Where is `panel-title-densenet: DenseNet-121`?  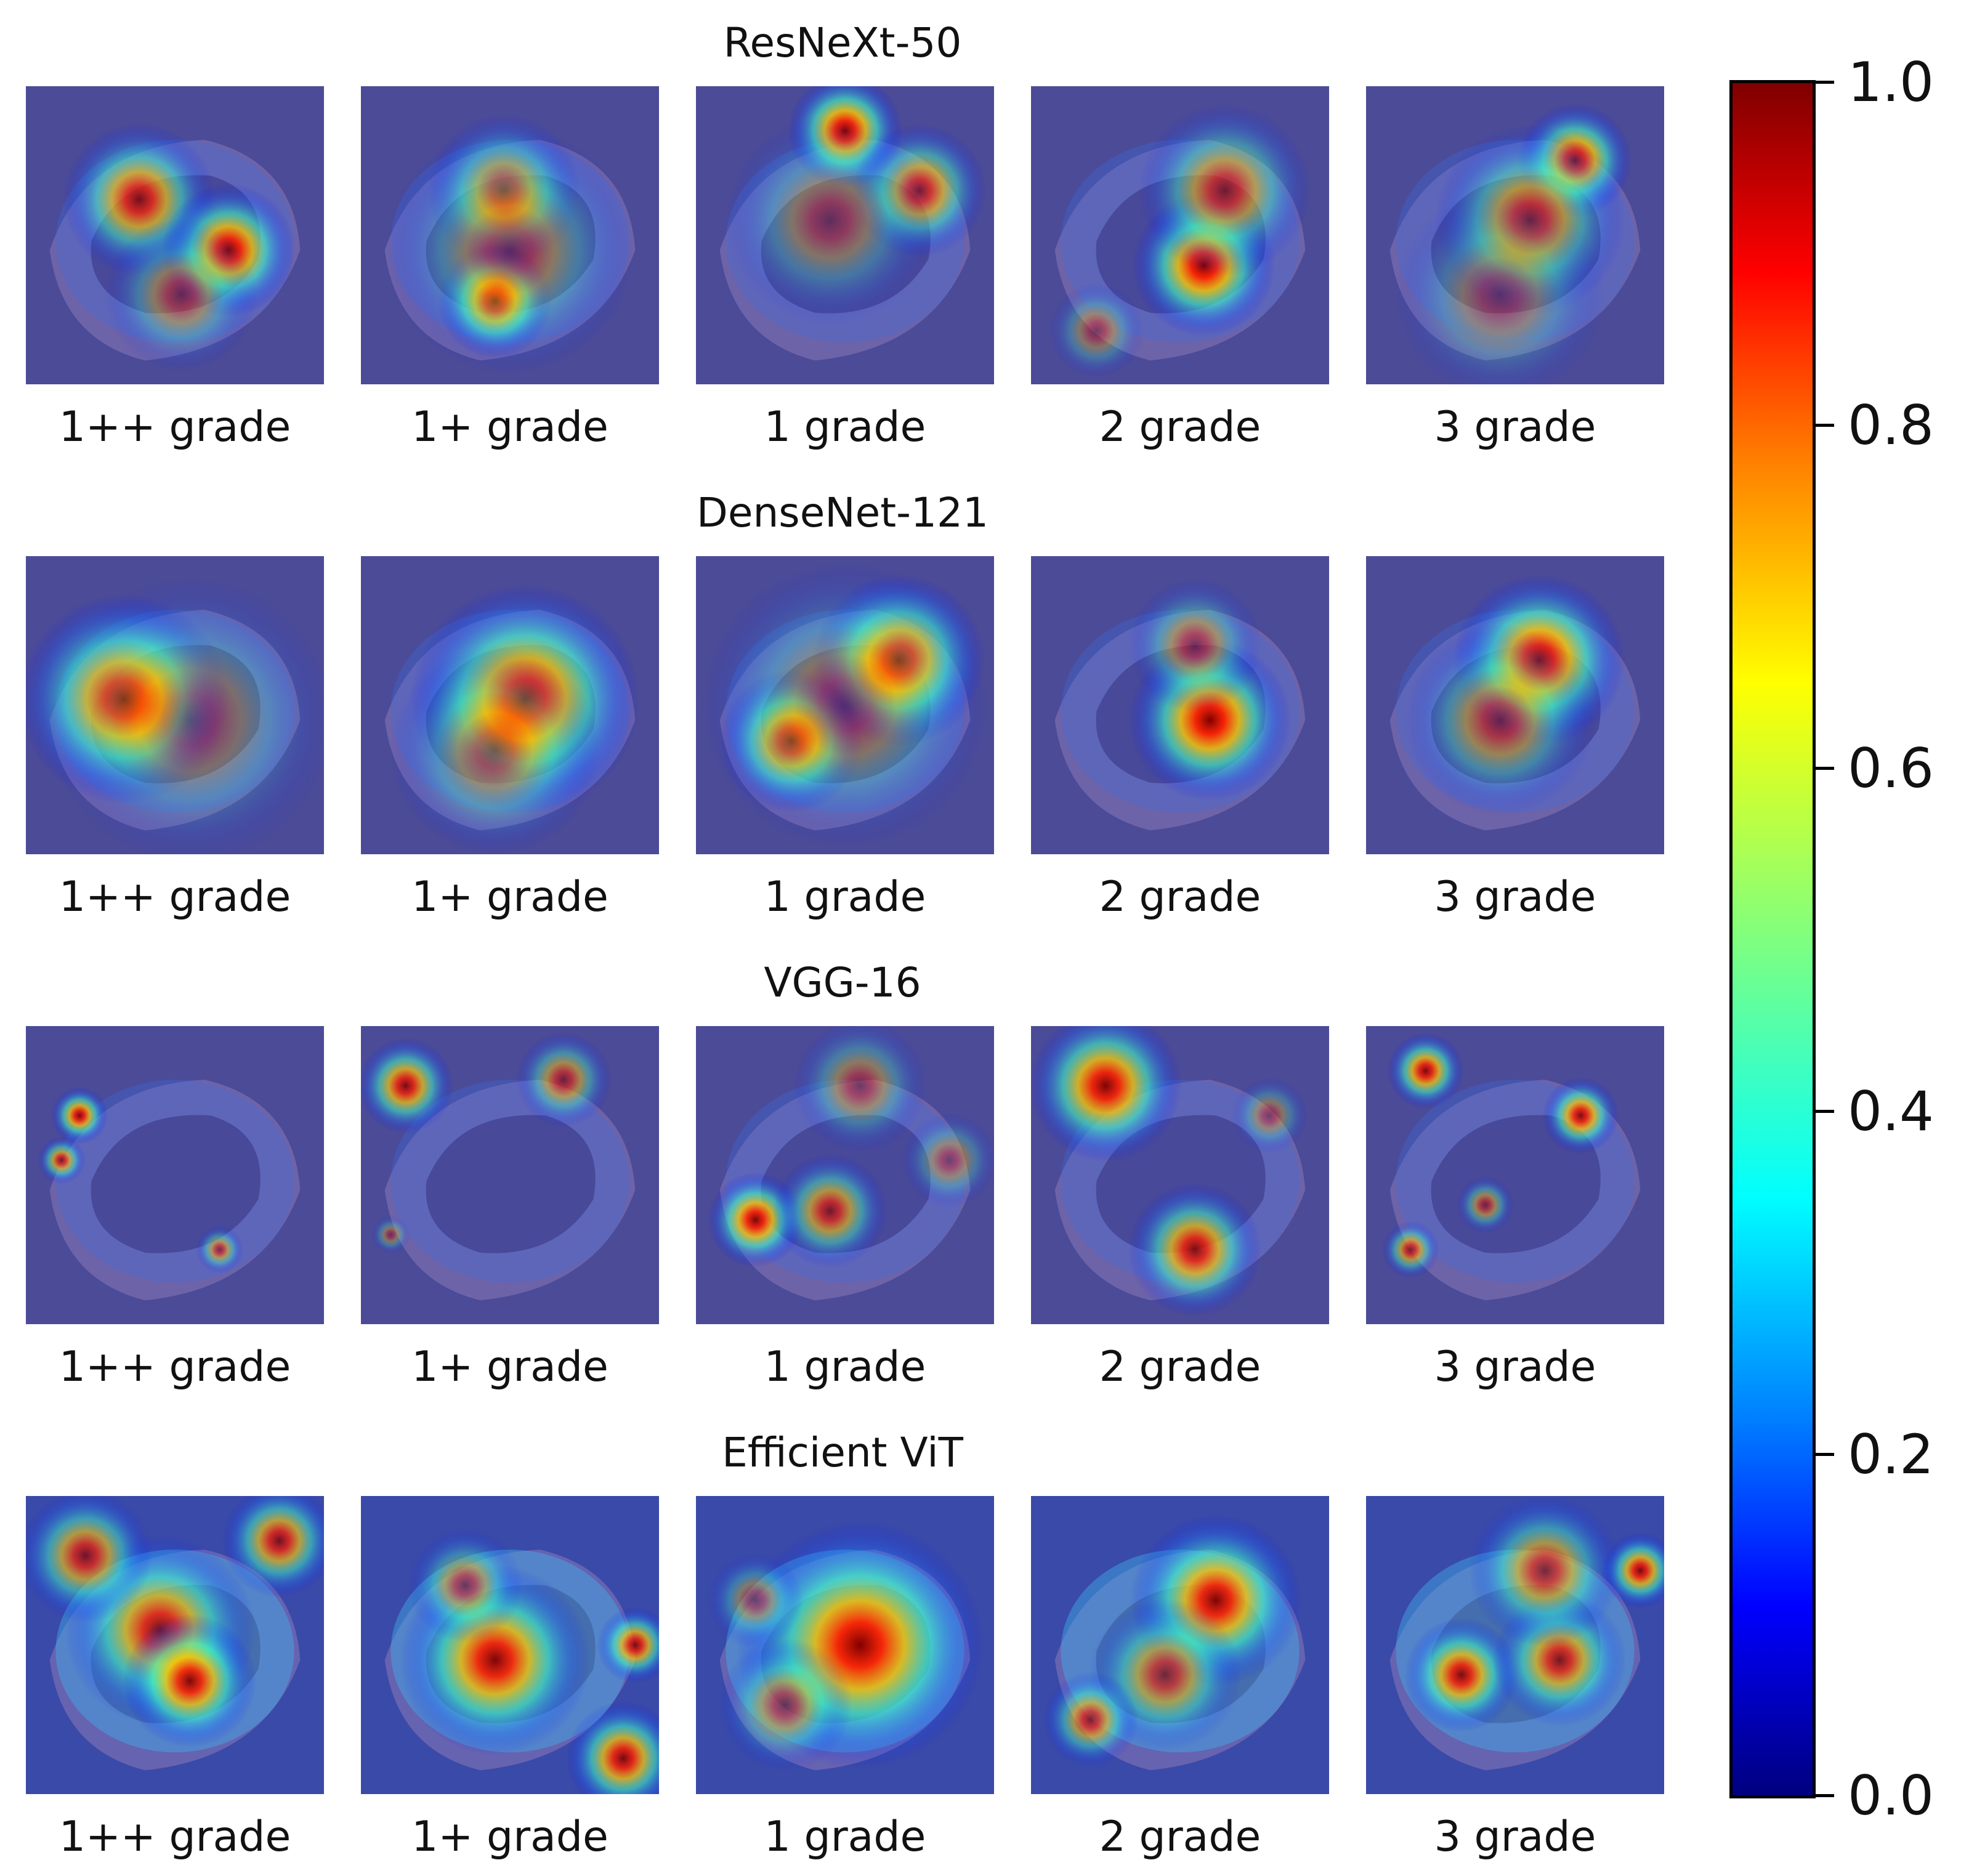 panel-title-densenet: DenseNet-121 is located at coordinates (843, 512).